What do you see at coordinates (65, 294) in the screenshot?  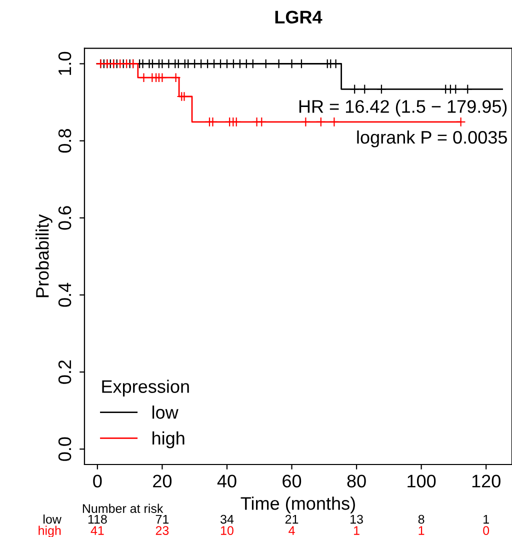 I see `y-tick-label: 0.4` at bounding box center [65, 294].